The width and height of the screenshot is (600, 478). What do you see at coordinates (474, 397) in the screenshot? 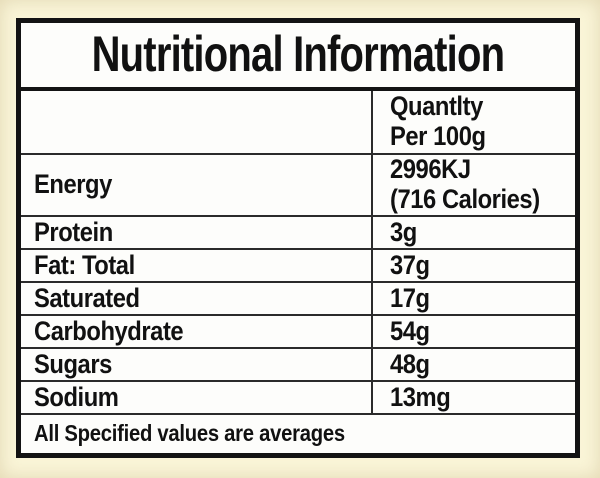
I see `nutrient-value-cell: 13mg` at bounding box center [474, 397].